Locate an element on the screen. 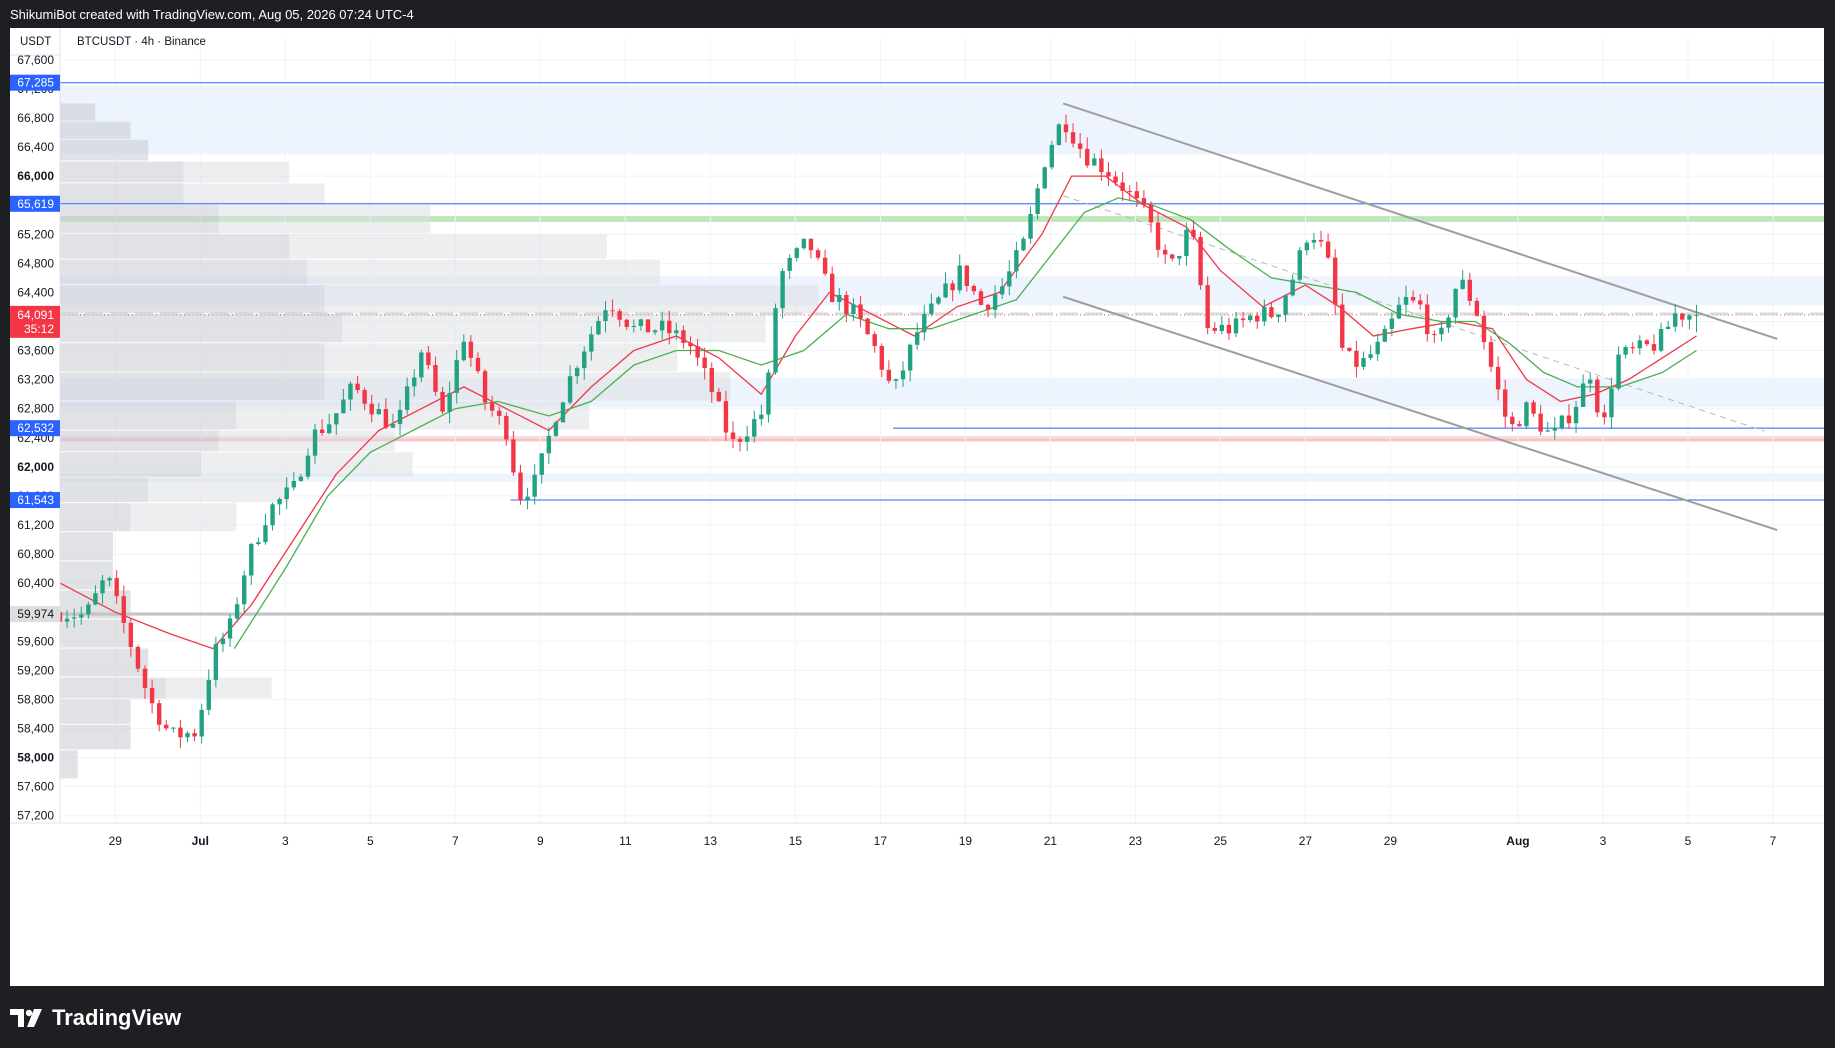 The width and height of the screenshot is (1835, 1048). zone-resistance is located at coordinates (942, 219).